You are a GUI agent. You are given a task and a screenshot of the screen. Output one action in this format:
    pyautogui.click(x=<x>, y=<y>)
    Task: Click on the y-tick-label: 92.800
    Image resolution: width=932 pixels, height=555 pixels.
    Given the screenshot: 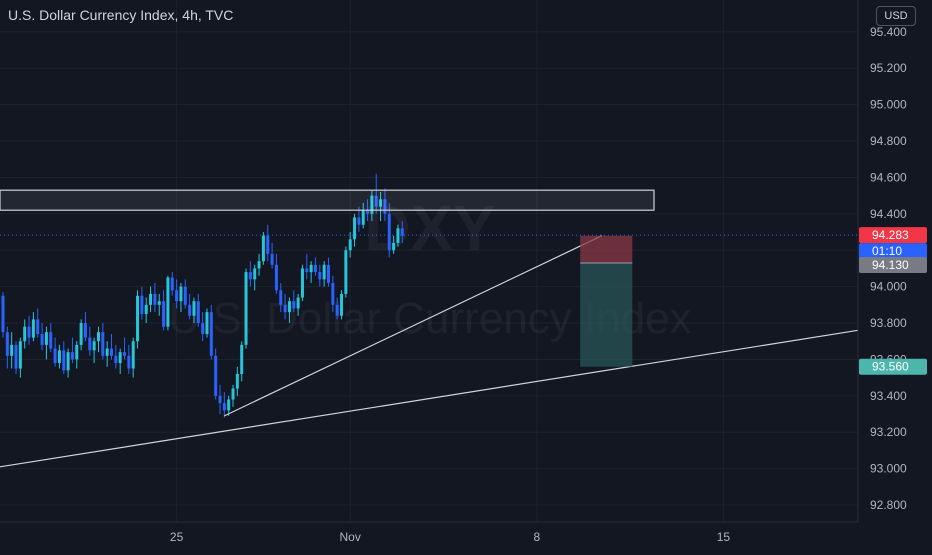 What is the action you would take?
    pyautogui.click(x=888, y=505)
    